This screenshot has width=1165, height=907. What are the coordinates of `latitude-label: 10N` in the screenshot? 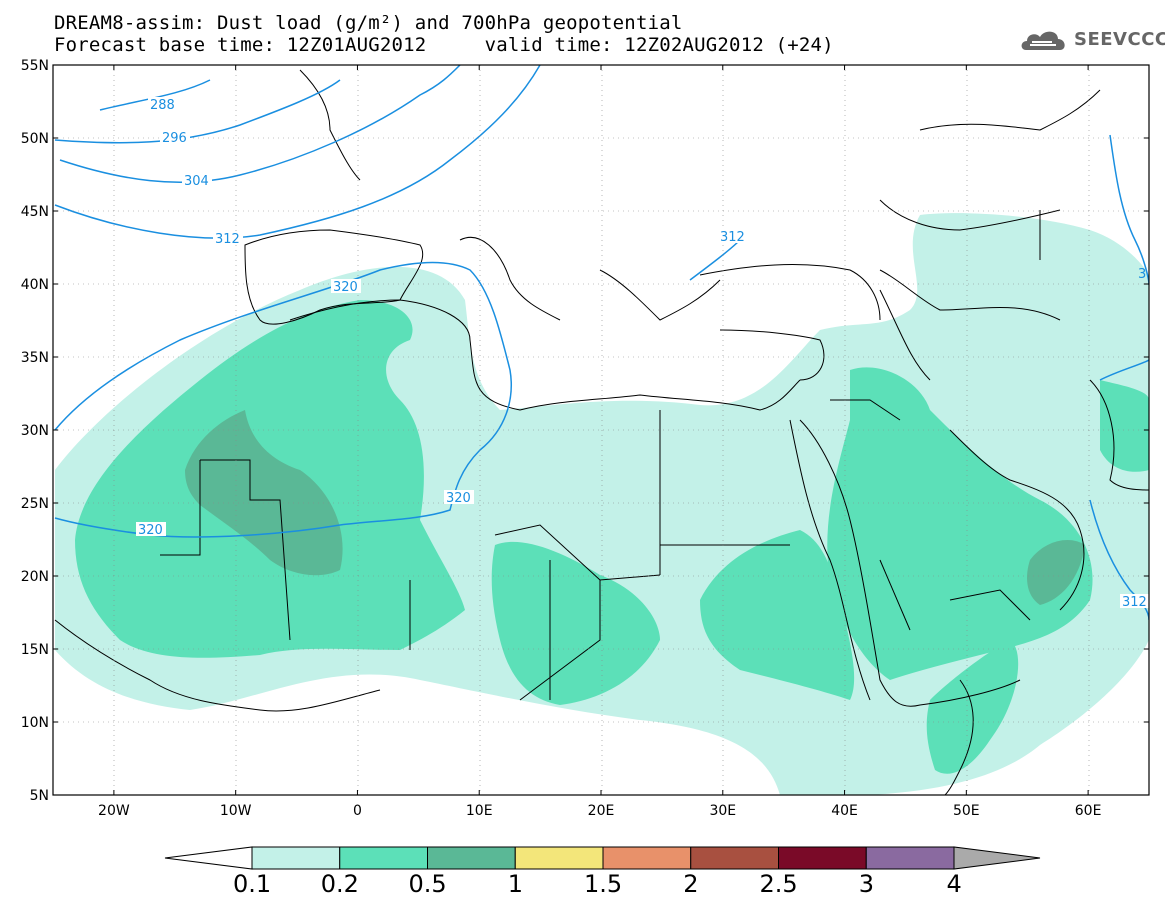 It's located at (35, 723).